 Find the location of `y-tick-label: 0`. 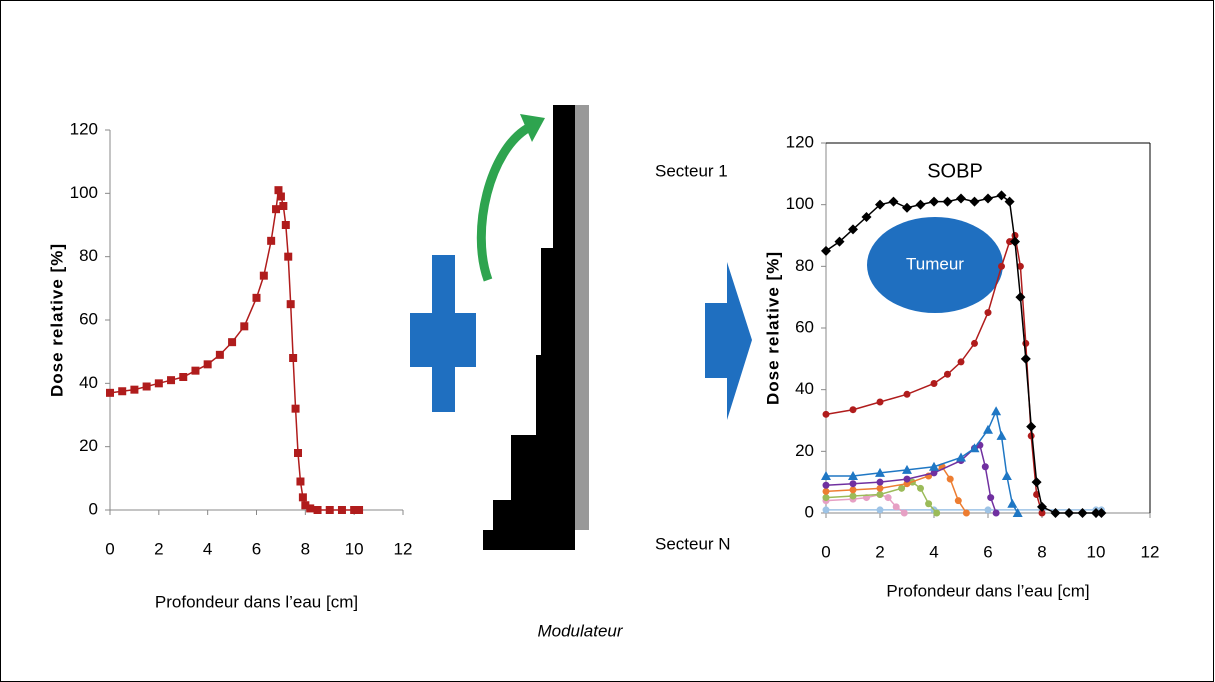

y-tick-label: 0 is located at coordinates (93, 508).